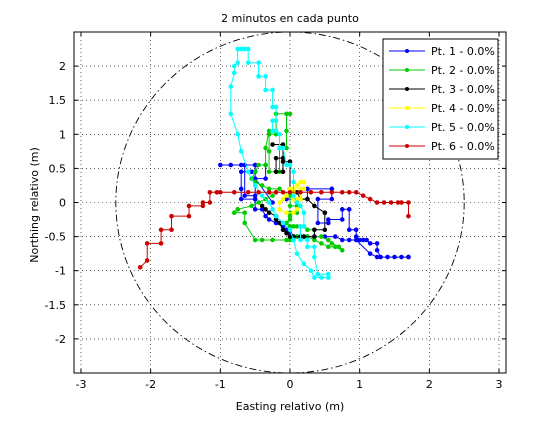  What do you see at coordinates (80, 384) in the screenshot?
I see `x-tick-label: -3` at bounding box center [80, 384].